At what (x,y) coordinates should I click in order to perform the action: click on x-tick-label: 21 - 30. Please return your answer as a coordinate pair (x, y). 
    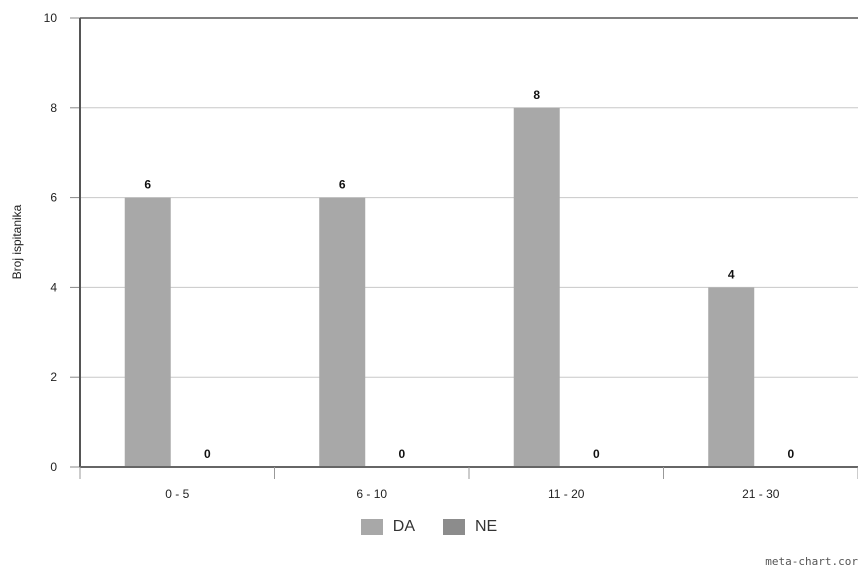
    Looking at the image, I should click on (761, 494).